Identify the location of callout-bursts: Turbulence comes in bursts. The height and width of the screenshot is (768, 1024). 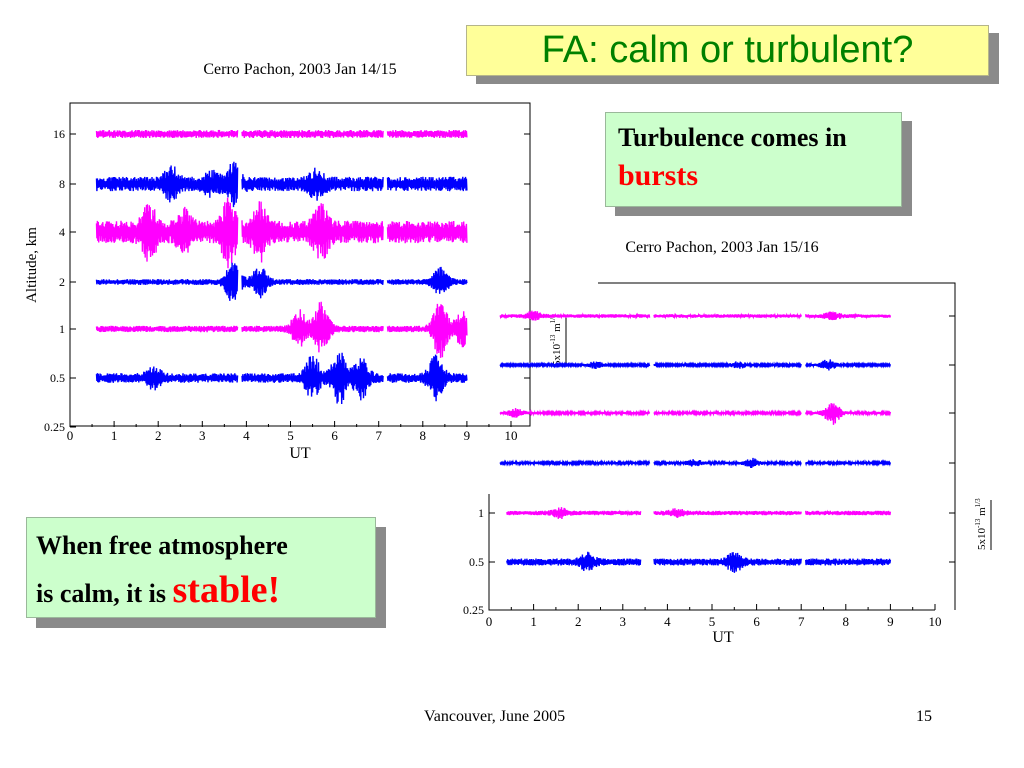
(753, 159).